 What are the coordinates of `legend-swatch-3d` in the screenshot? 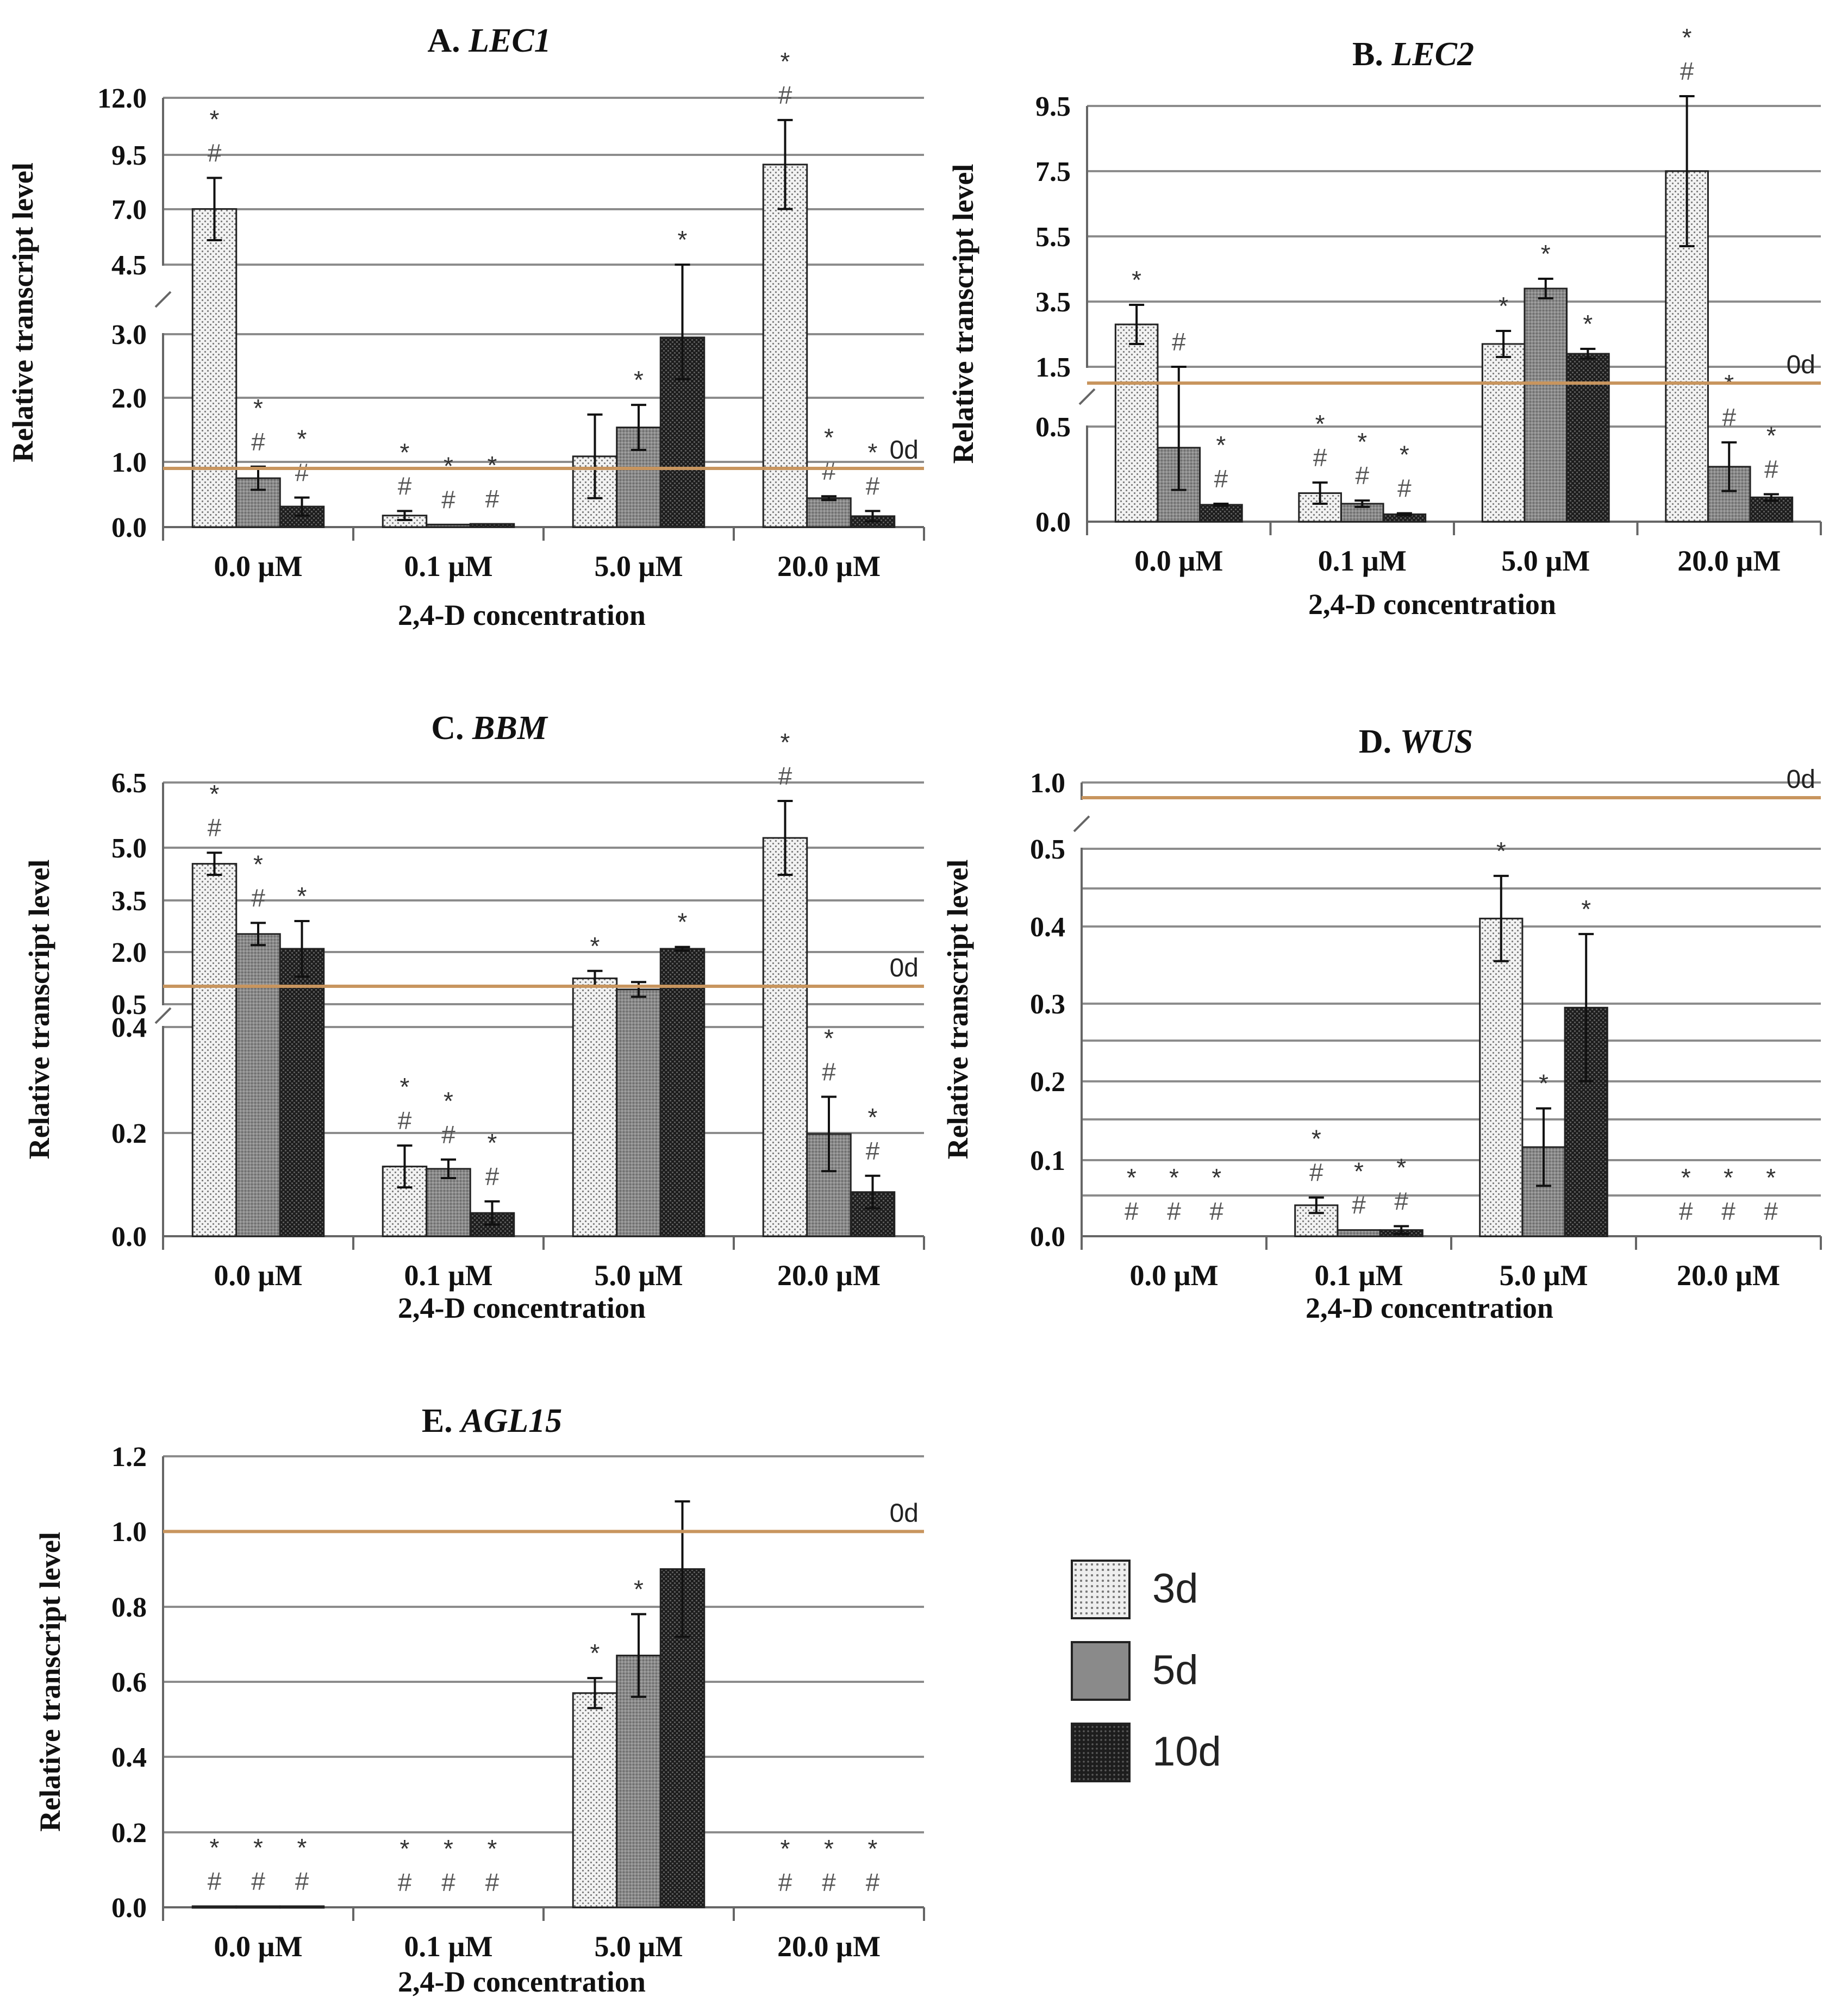 It's located at (1101, 1589).